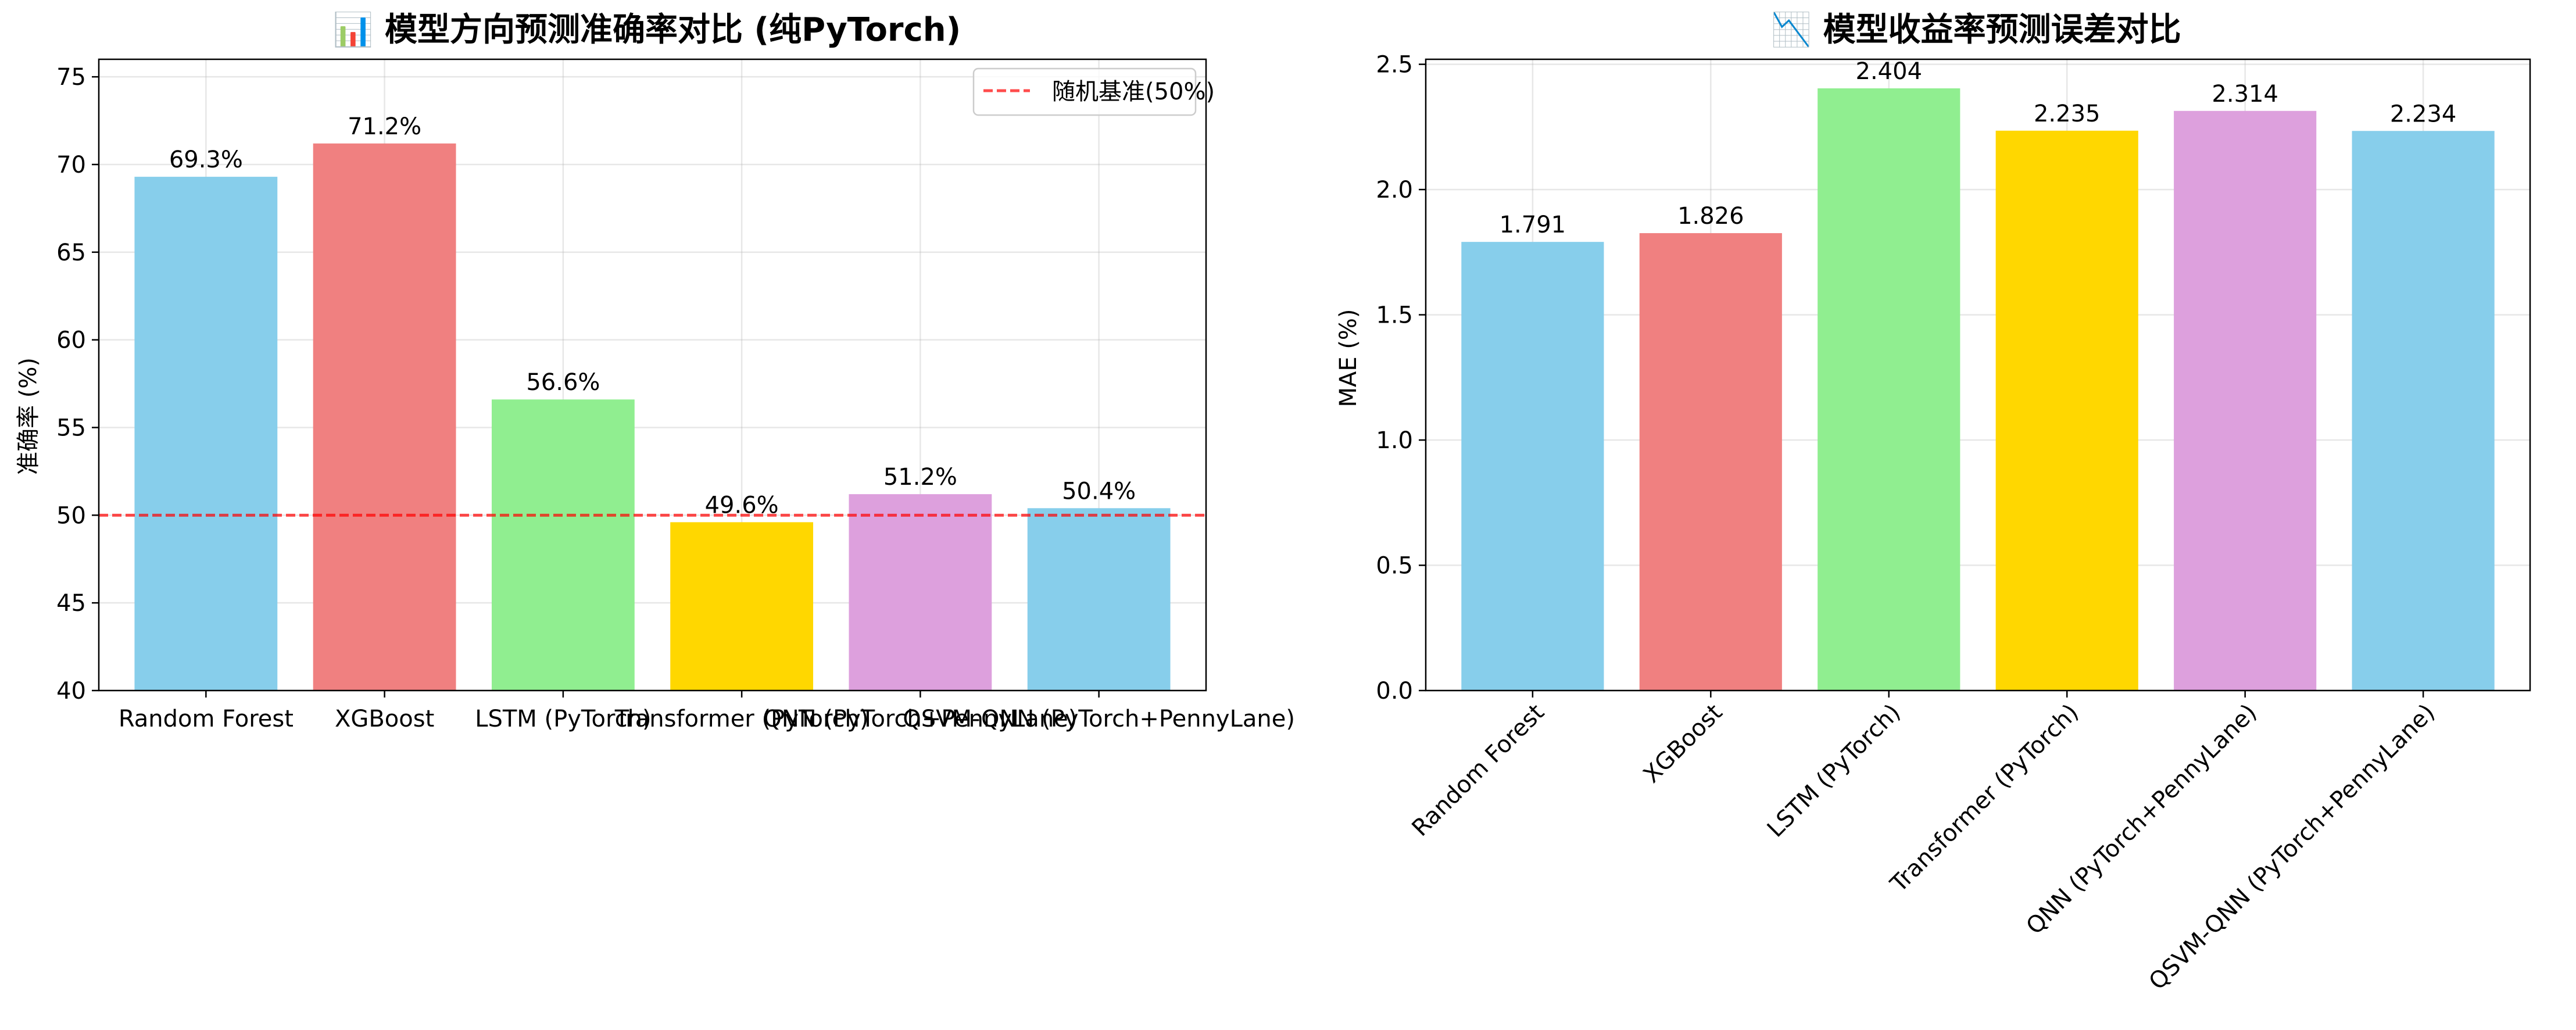 The image size is (2576, 1030). What do you see at coordinates (1976, 30) in the screenshot?
I see `mae-chart-title: 📉 模型收益率预测误差对比` at bounding box center [1976, 30].